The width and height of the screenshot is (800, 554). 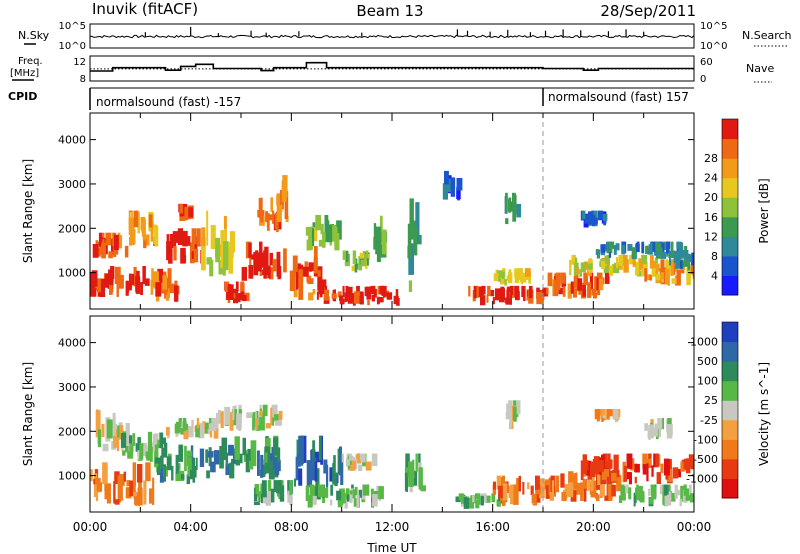 What do you see at coordinates (72, 387) in the screenshot?
I see `y-tick-label-2: 3000` at bounding box center [72, 387].